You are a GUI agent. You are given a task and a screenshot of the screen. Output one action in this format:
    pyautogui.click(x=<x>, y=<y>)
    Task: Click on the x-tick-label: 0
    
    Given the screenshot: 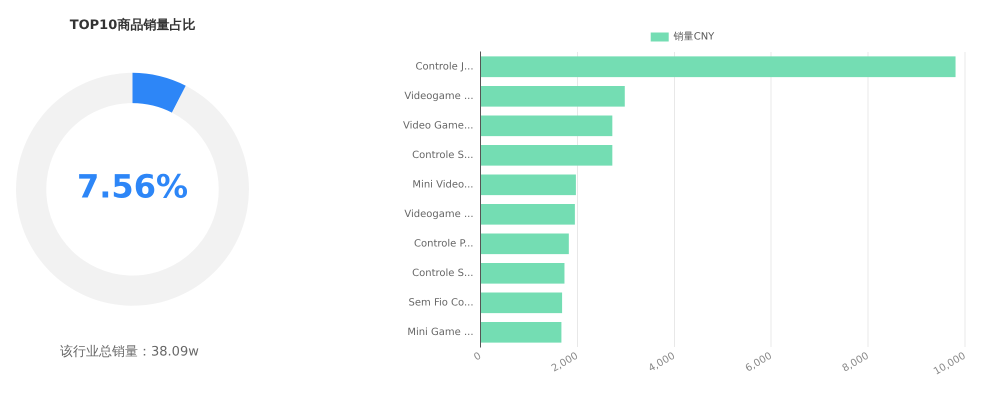 What is the action you would take?
    pyautogui.click(x=478, y=357)
    